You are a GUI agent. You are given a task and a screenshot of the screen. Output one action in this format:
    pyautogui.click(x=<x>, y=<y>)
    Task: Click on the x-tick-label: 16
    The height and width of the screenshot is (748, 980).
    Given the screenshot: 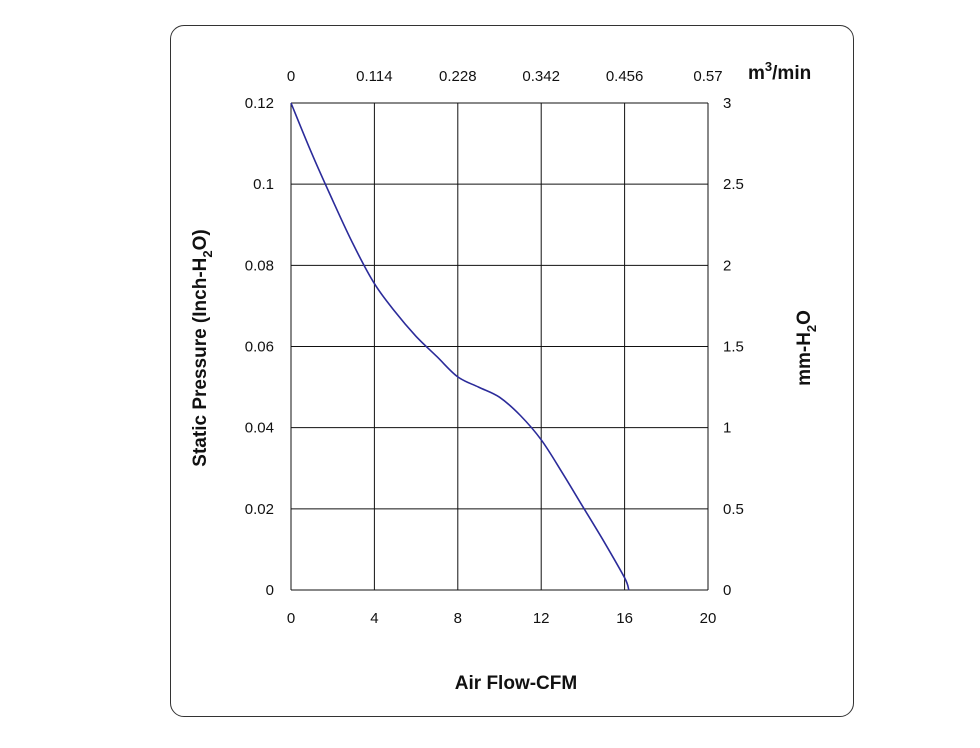 What is the action you would take?
    pyautogui.click(x=624, y=618)
    